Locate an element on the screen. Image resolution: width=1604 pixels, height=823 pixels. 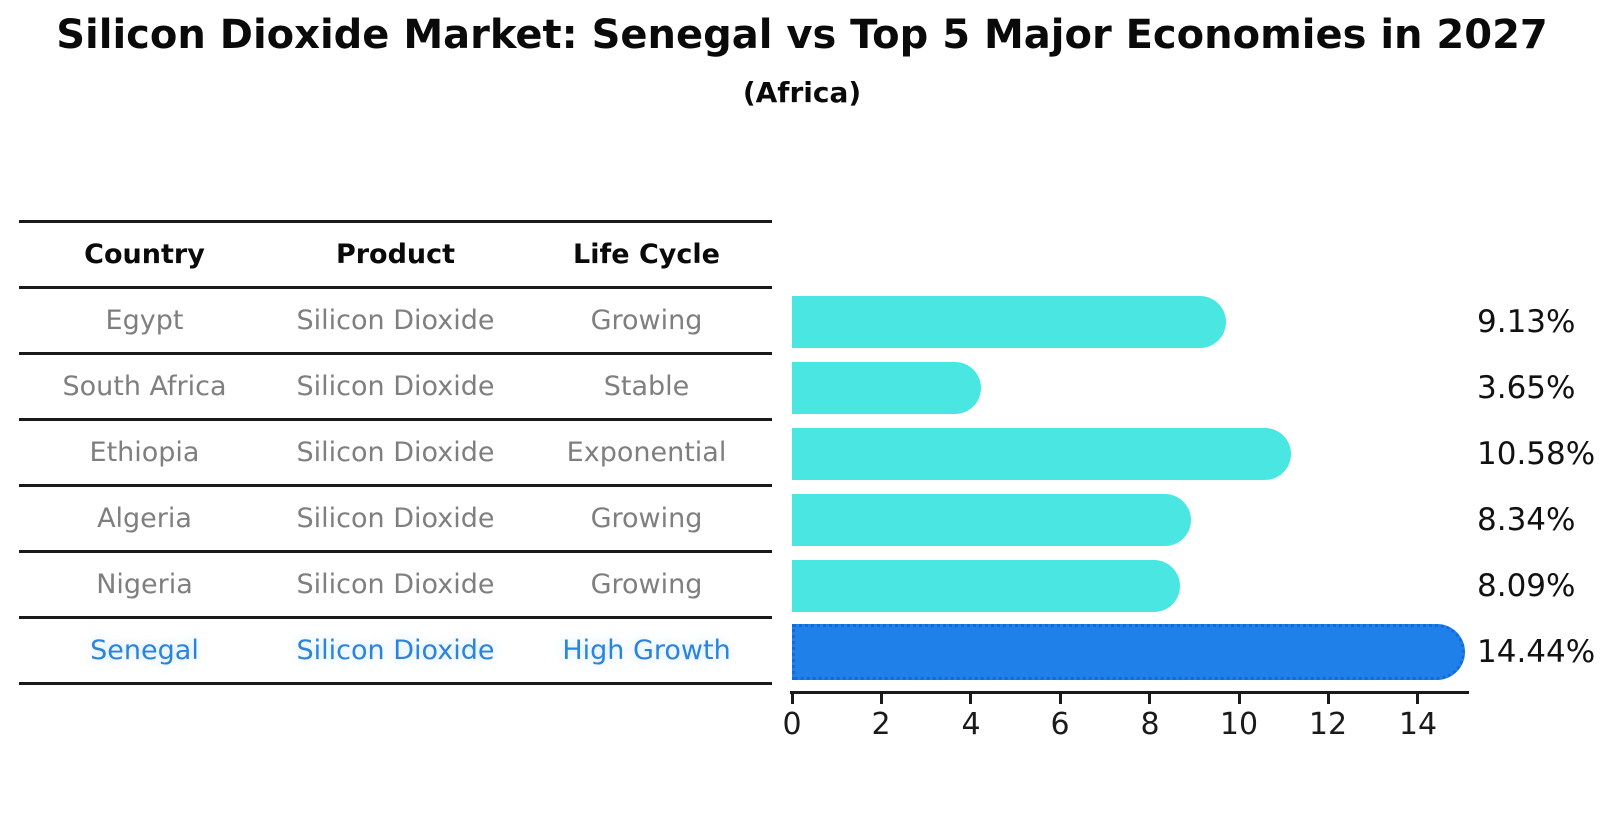
x-axis-tick-label: 12 is located at coordinates (1328, 724).